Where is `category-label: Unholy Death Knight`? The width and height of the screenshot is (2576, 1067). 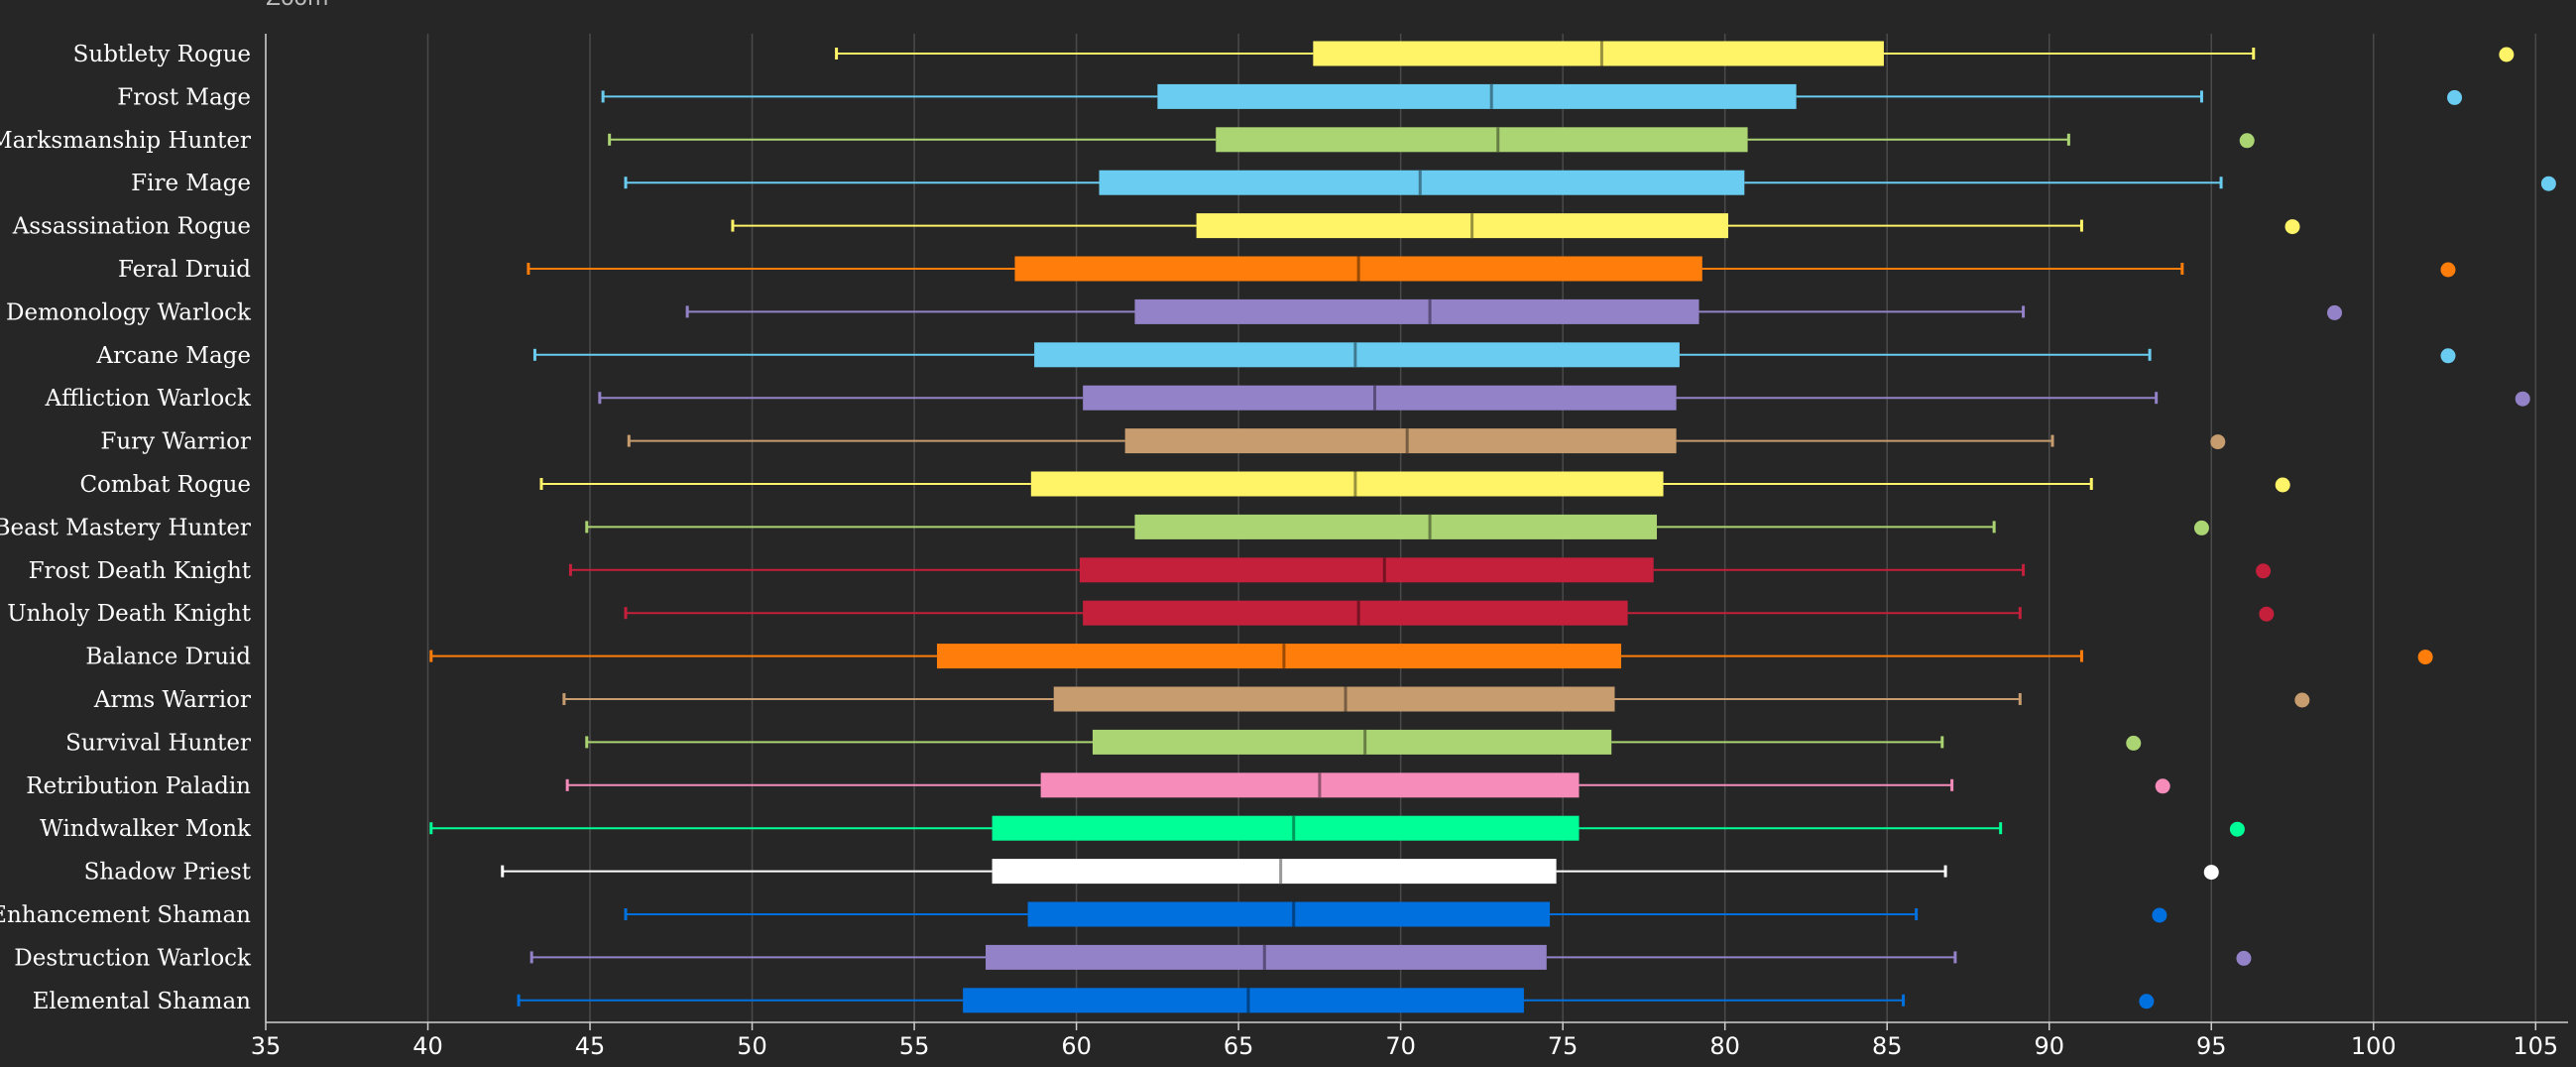 category-label: Unholy Death Knight is located at coordinates (129, 614).